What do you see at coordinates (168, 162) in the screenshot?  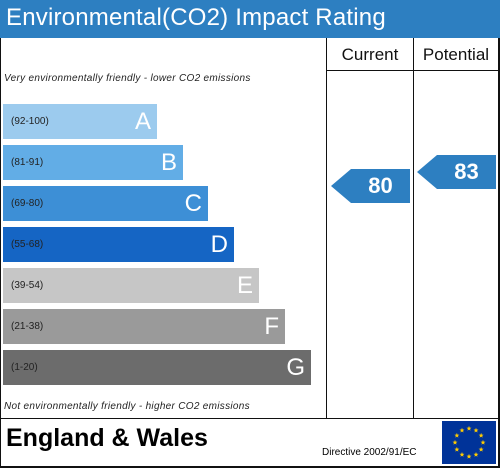 I see `band-letter-label: B` at bounding box center [168, 162].